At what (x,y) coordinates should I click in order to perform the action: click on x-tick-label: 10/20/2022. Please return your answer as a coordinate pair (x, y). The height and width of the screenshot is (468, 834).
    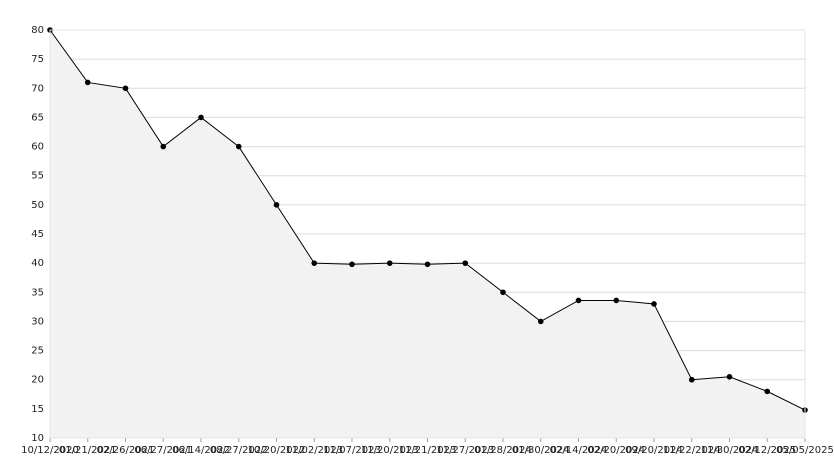
    Looking at the image, I should click on (277, 450).